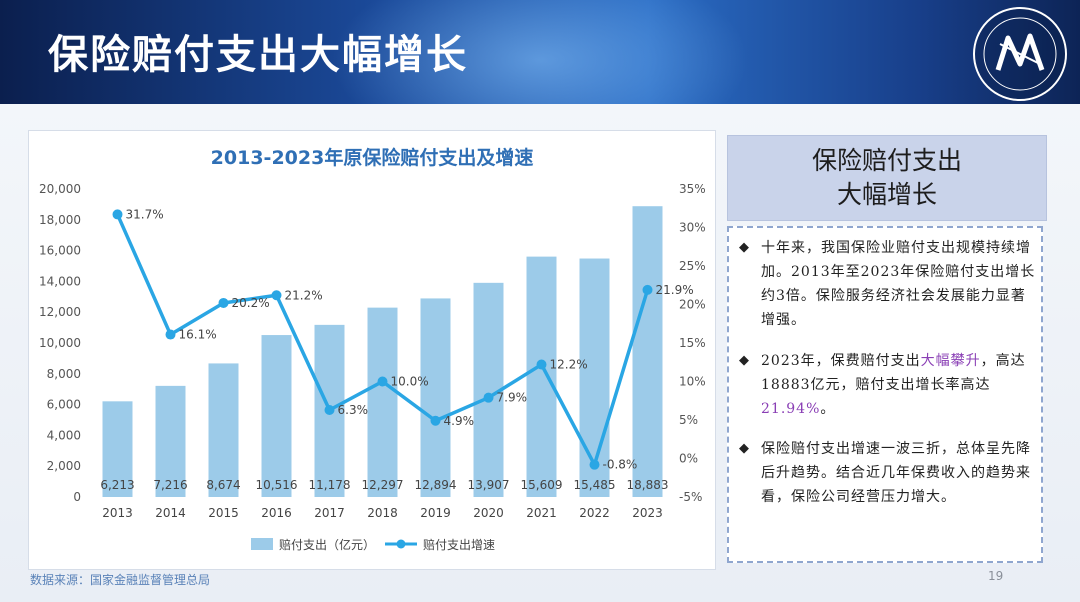  I want to click on side-heading-line2: 大幅增长, so click(886, 194).